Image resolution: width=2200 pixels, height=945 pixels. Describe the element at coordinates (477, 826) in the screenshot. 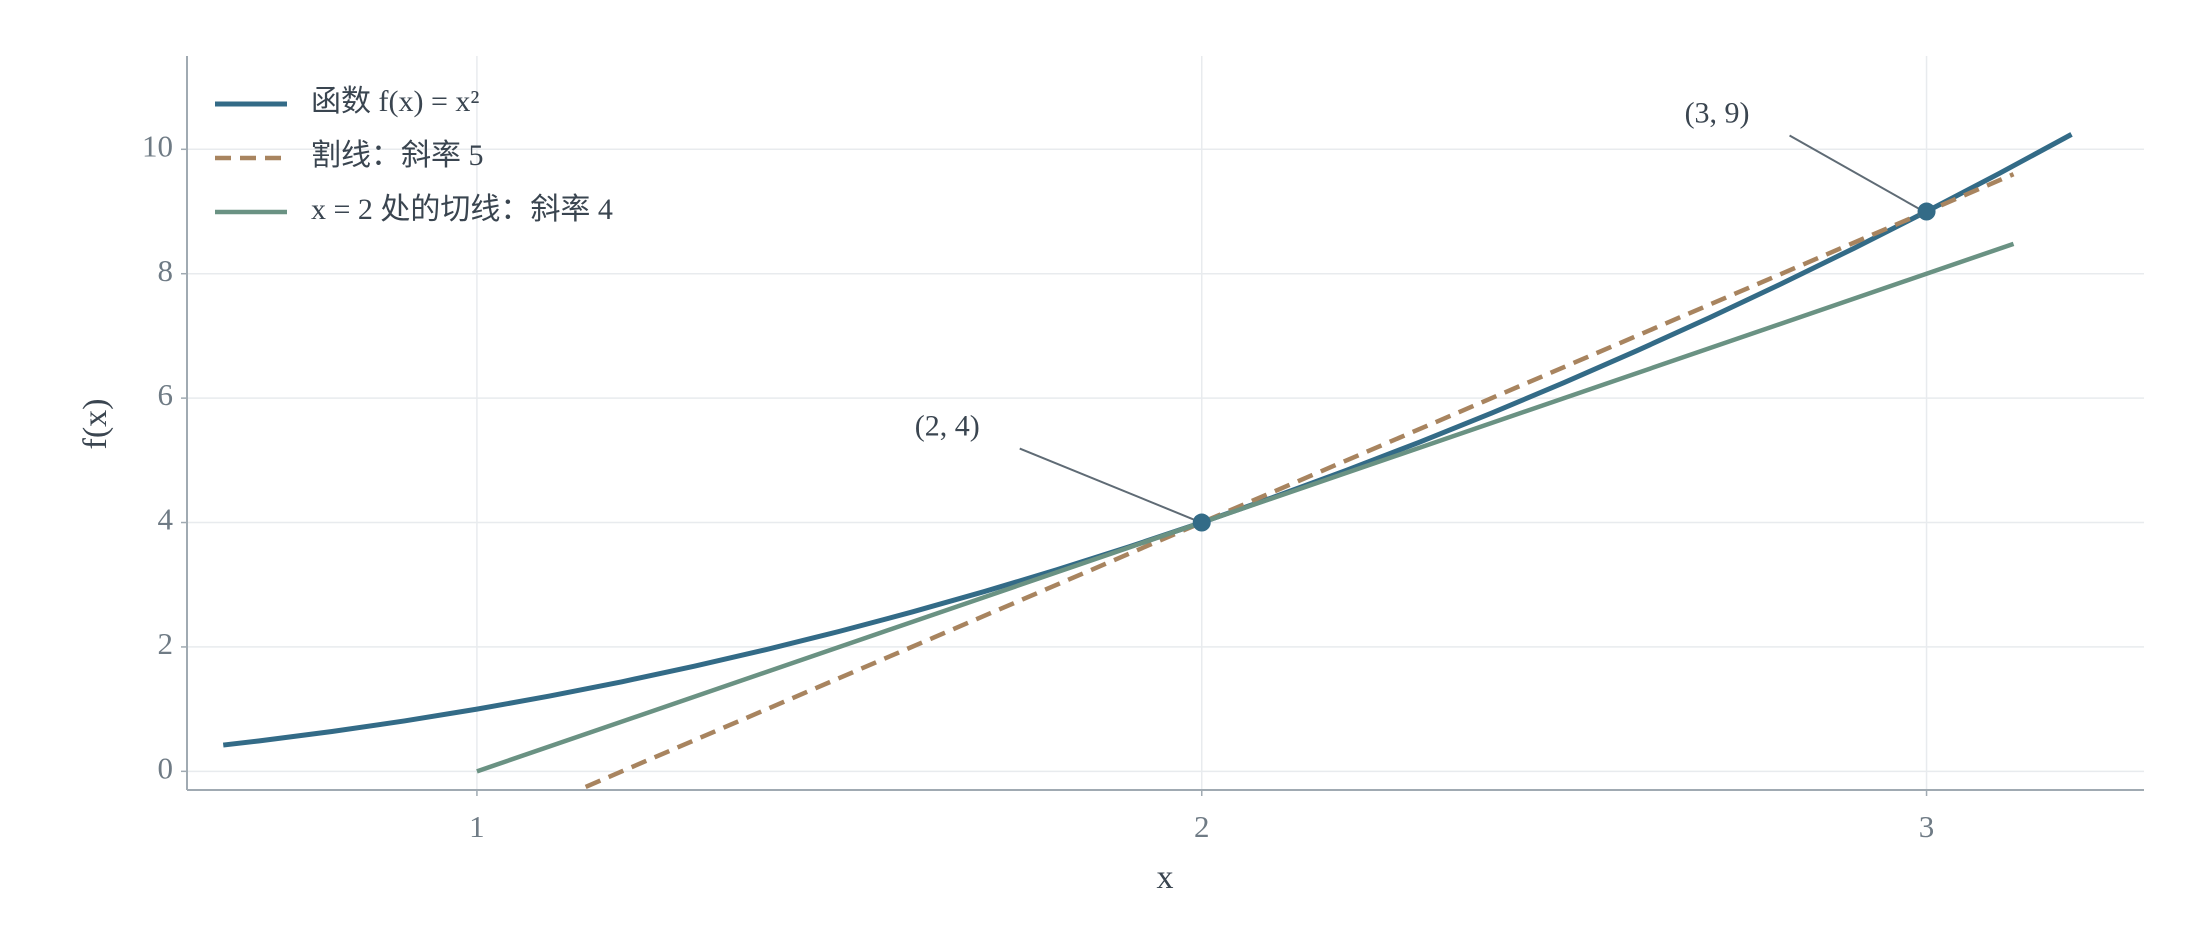

I see `x-tick-label: 1` at that location.